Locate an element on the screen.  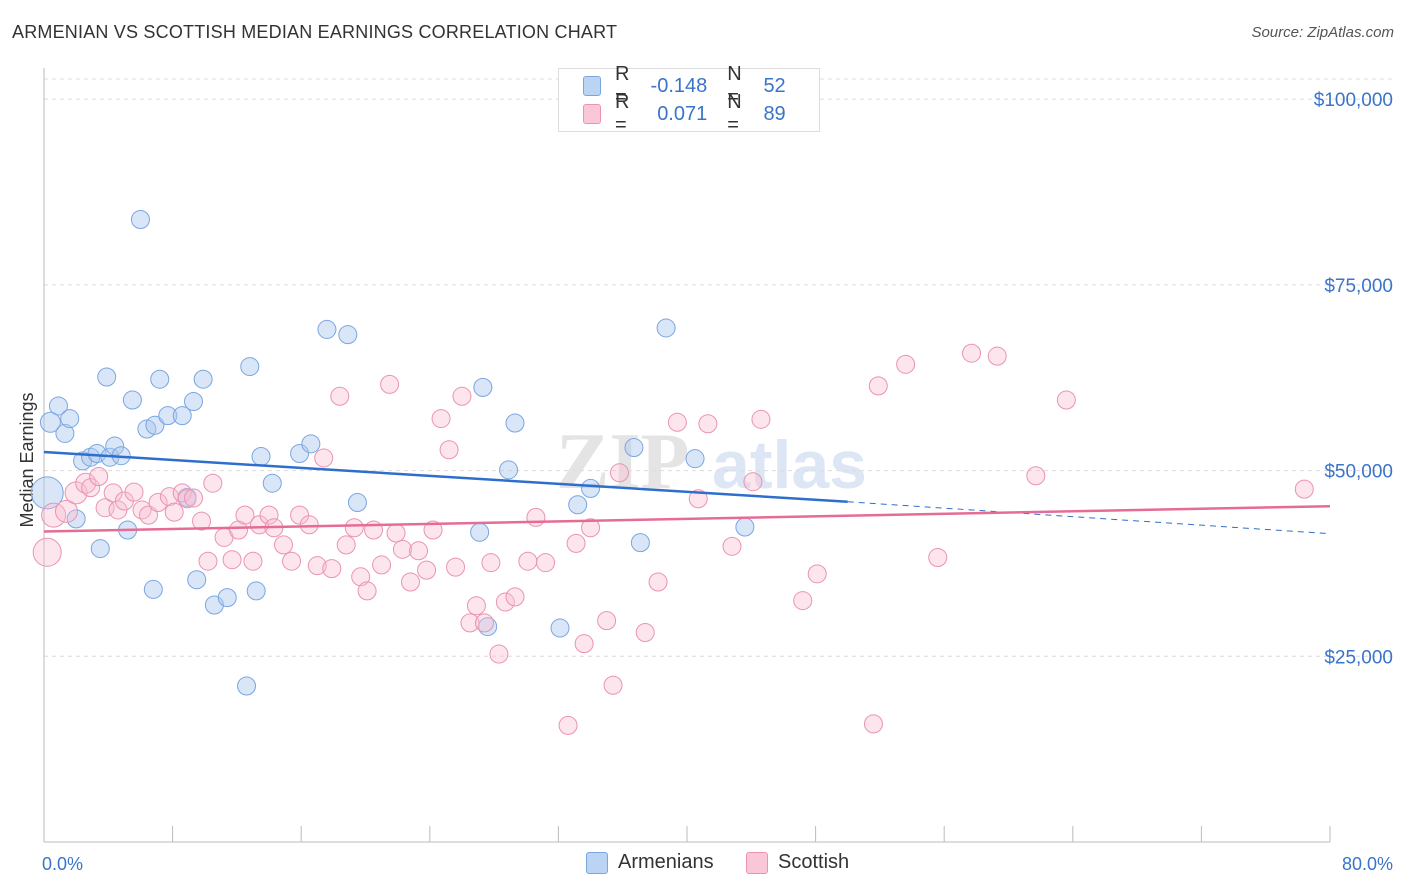
y-axis-label: Median Earnings is located at coordinates (27, 459).